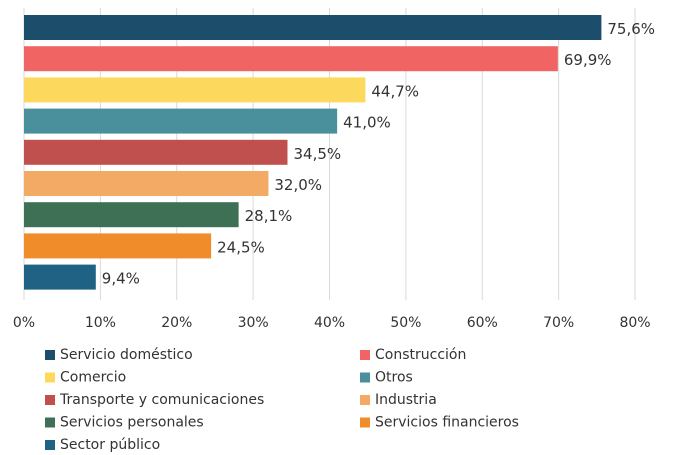  I want to click on legend-label: Servicios financieros, so click(447, 423).